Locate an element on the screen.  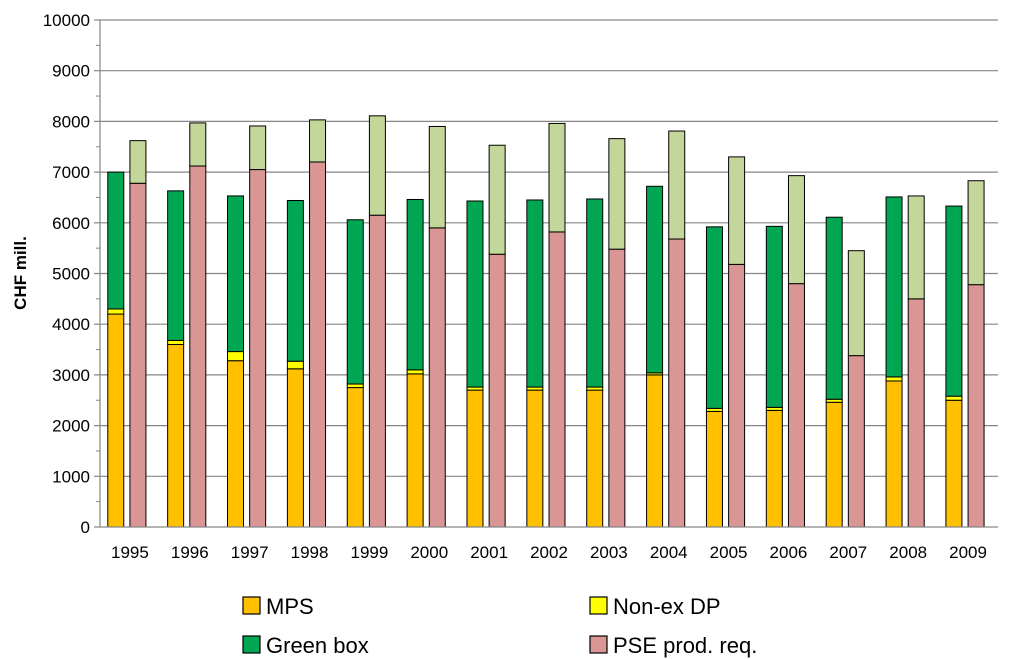
y-tick-label: 9000 is located at coordinates (71, 71).